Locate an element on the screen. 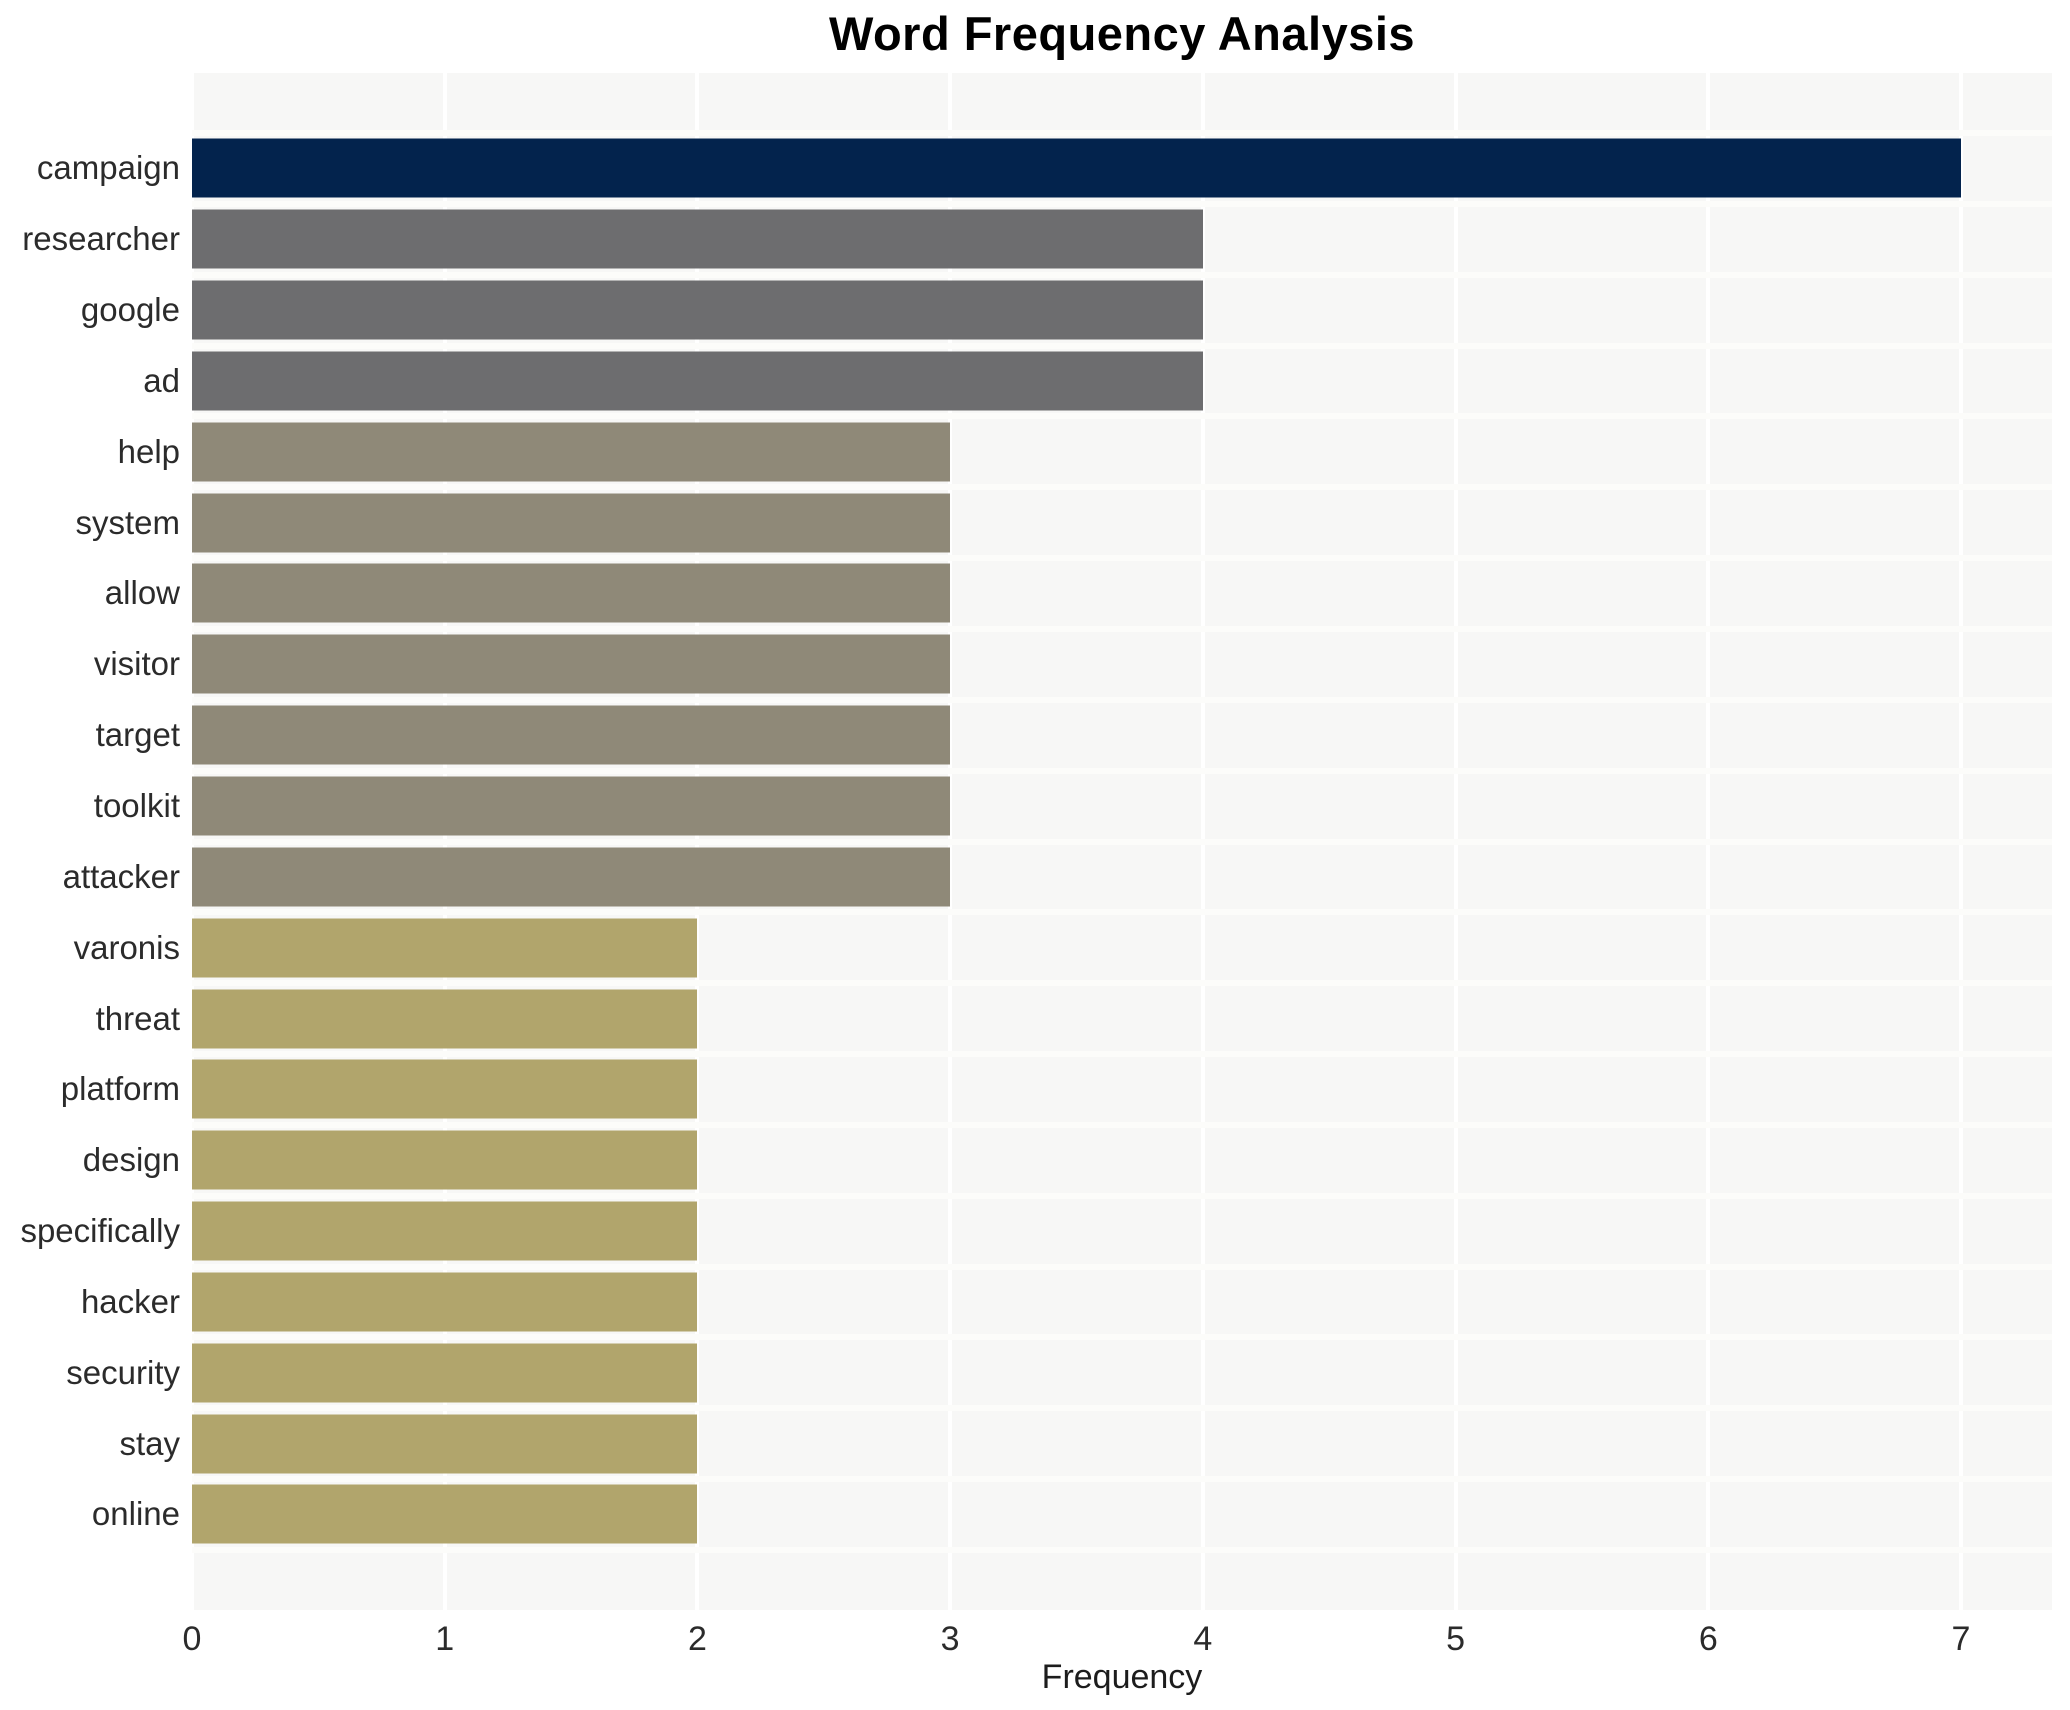  bar-threat is located at coordinates (445, 1019).